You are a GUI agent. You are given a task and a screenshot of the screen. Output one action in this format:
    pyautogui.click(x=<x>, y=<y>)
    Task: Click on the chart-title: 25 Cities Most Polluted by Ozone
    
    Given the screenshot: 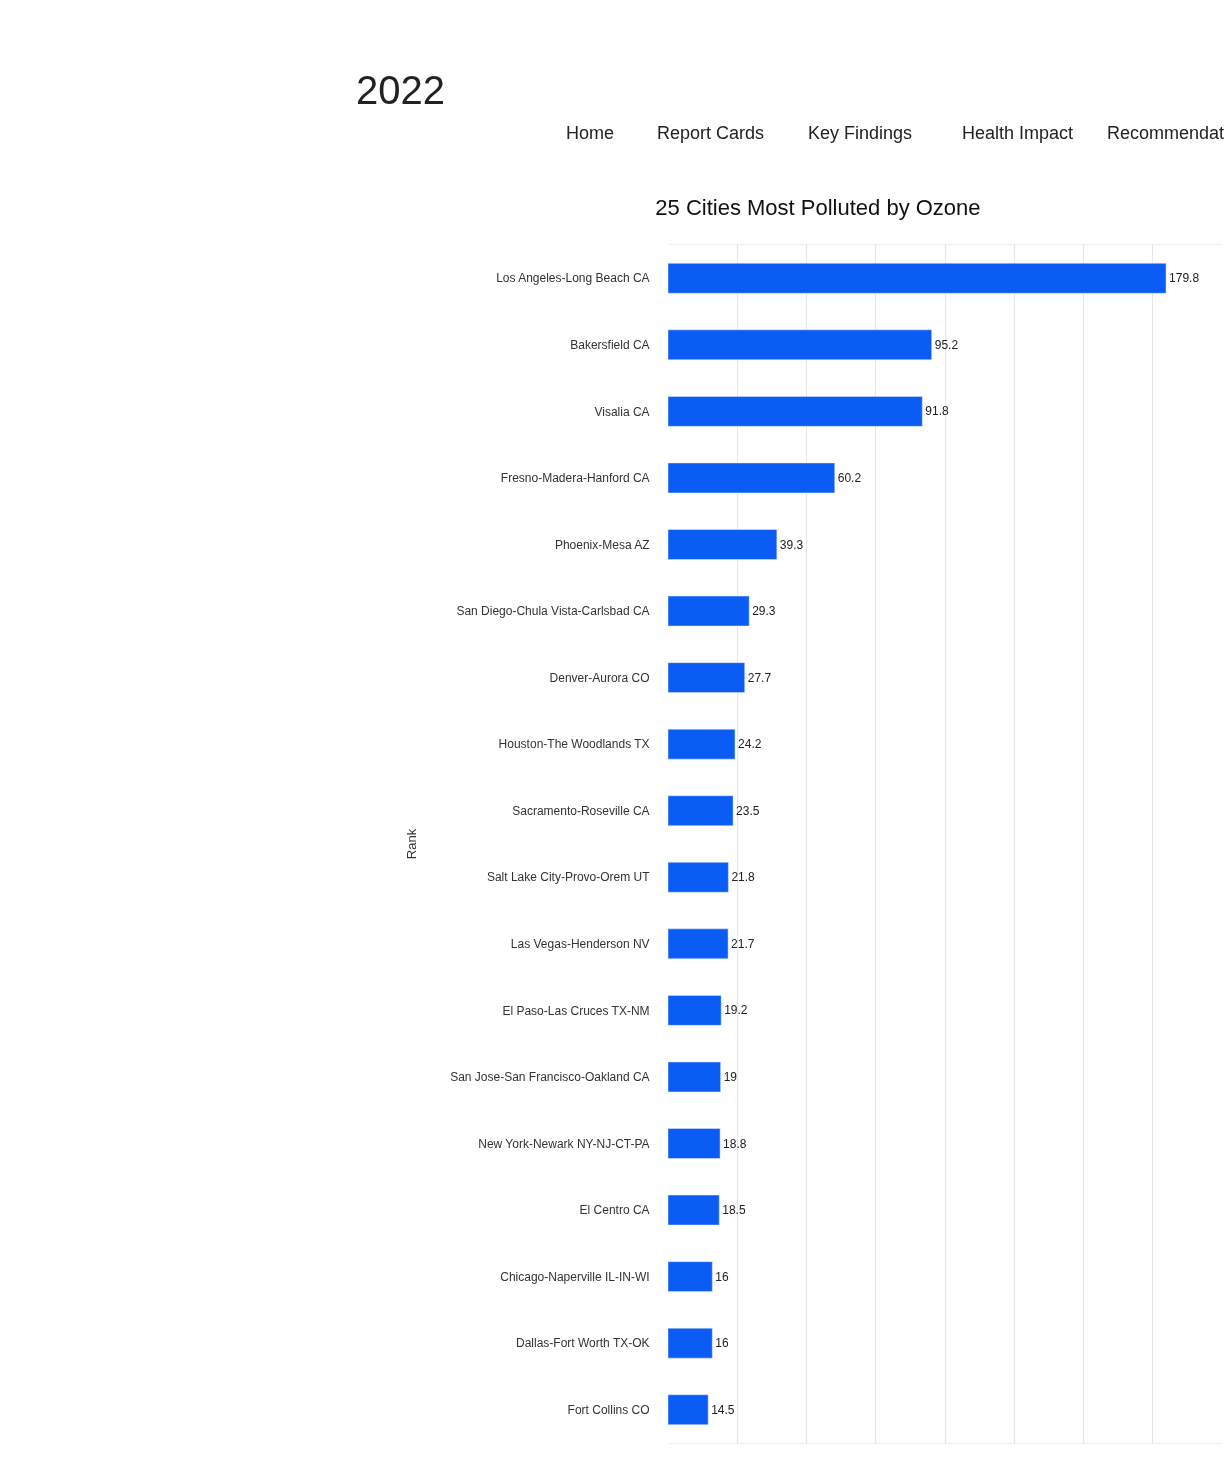 What is the action you would take?
    pyautogui.click(x=818, y=207)
    